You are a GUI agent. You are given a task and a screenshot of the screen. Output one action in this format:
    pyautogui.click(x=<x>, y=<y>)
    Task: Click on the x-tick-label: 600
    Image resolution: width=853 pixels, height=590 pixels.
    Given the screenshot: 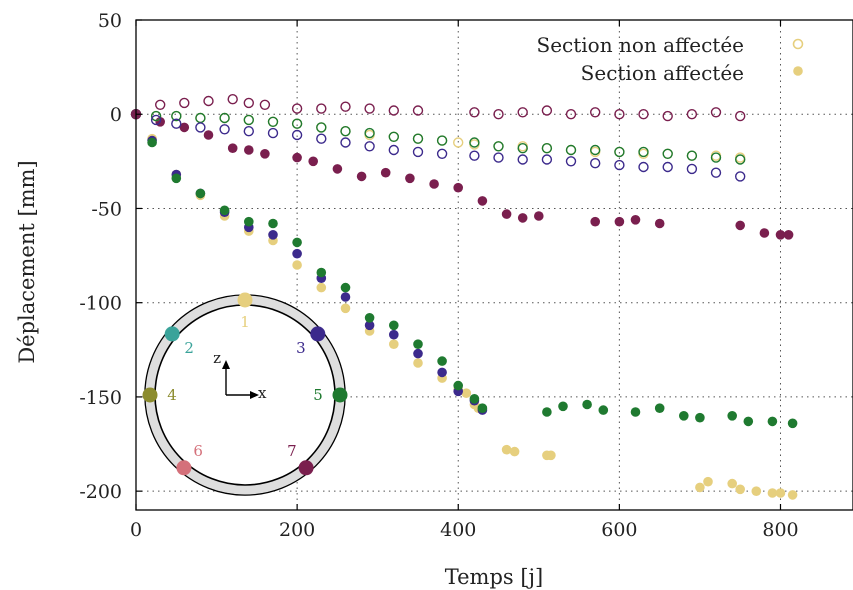 What is the action you would take?
    pyautogui.click(x=619, y=530)
    